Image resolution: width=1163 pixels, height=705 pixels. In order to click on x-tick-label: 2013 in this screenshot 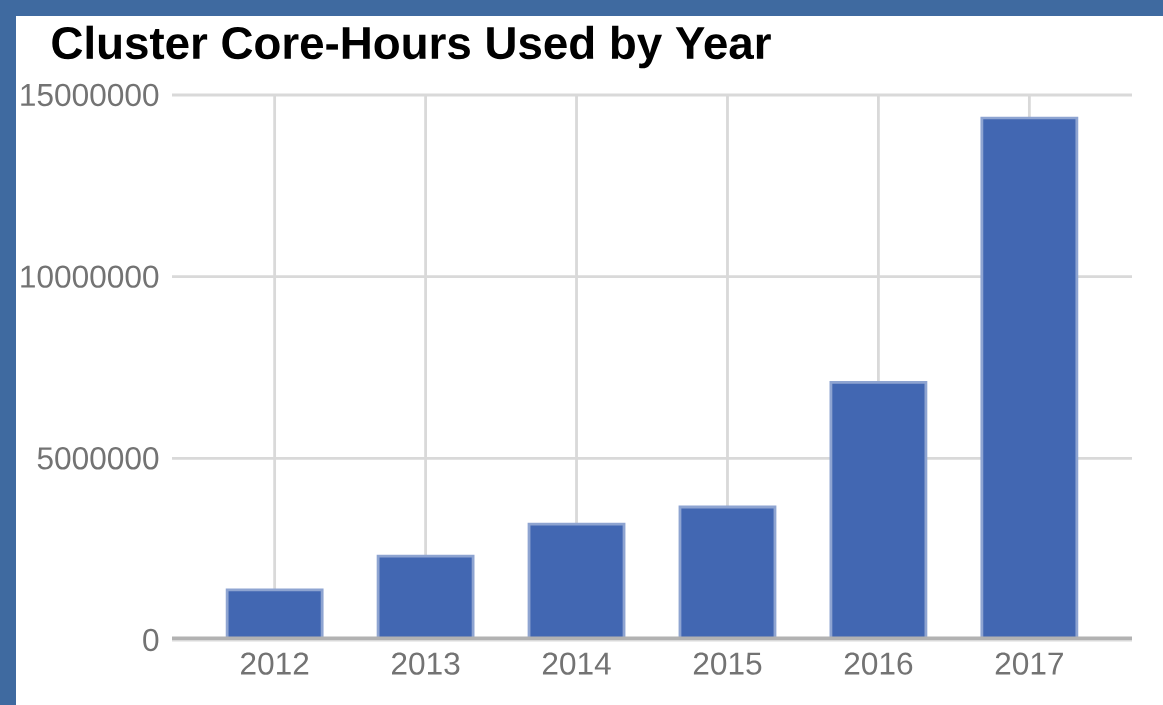, I will do `click(426, 663)`.